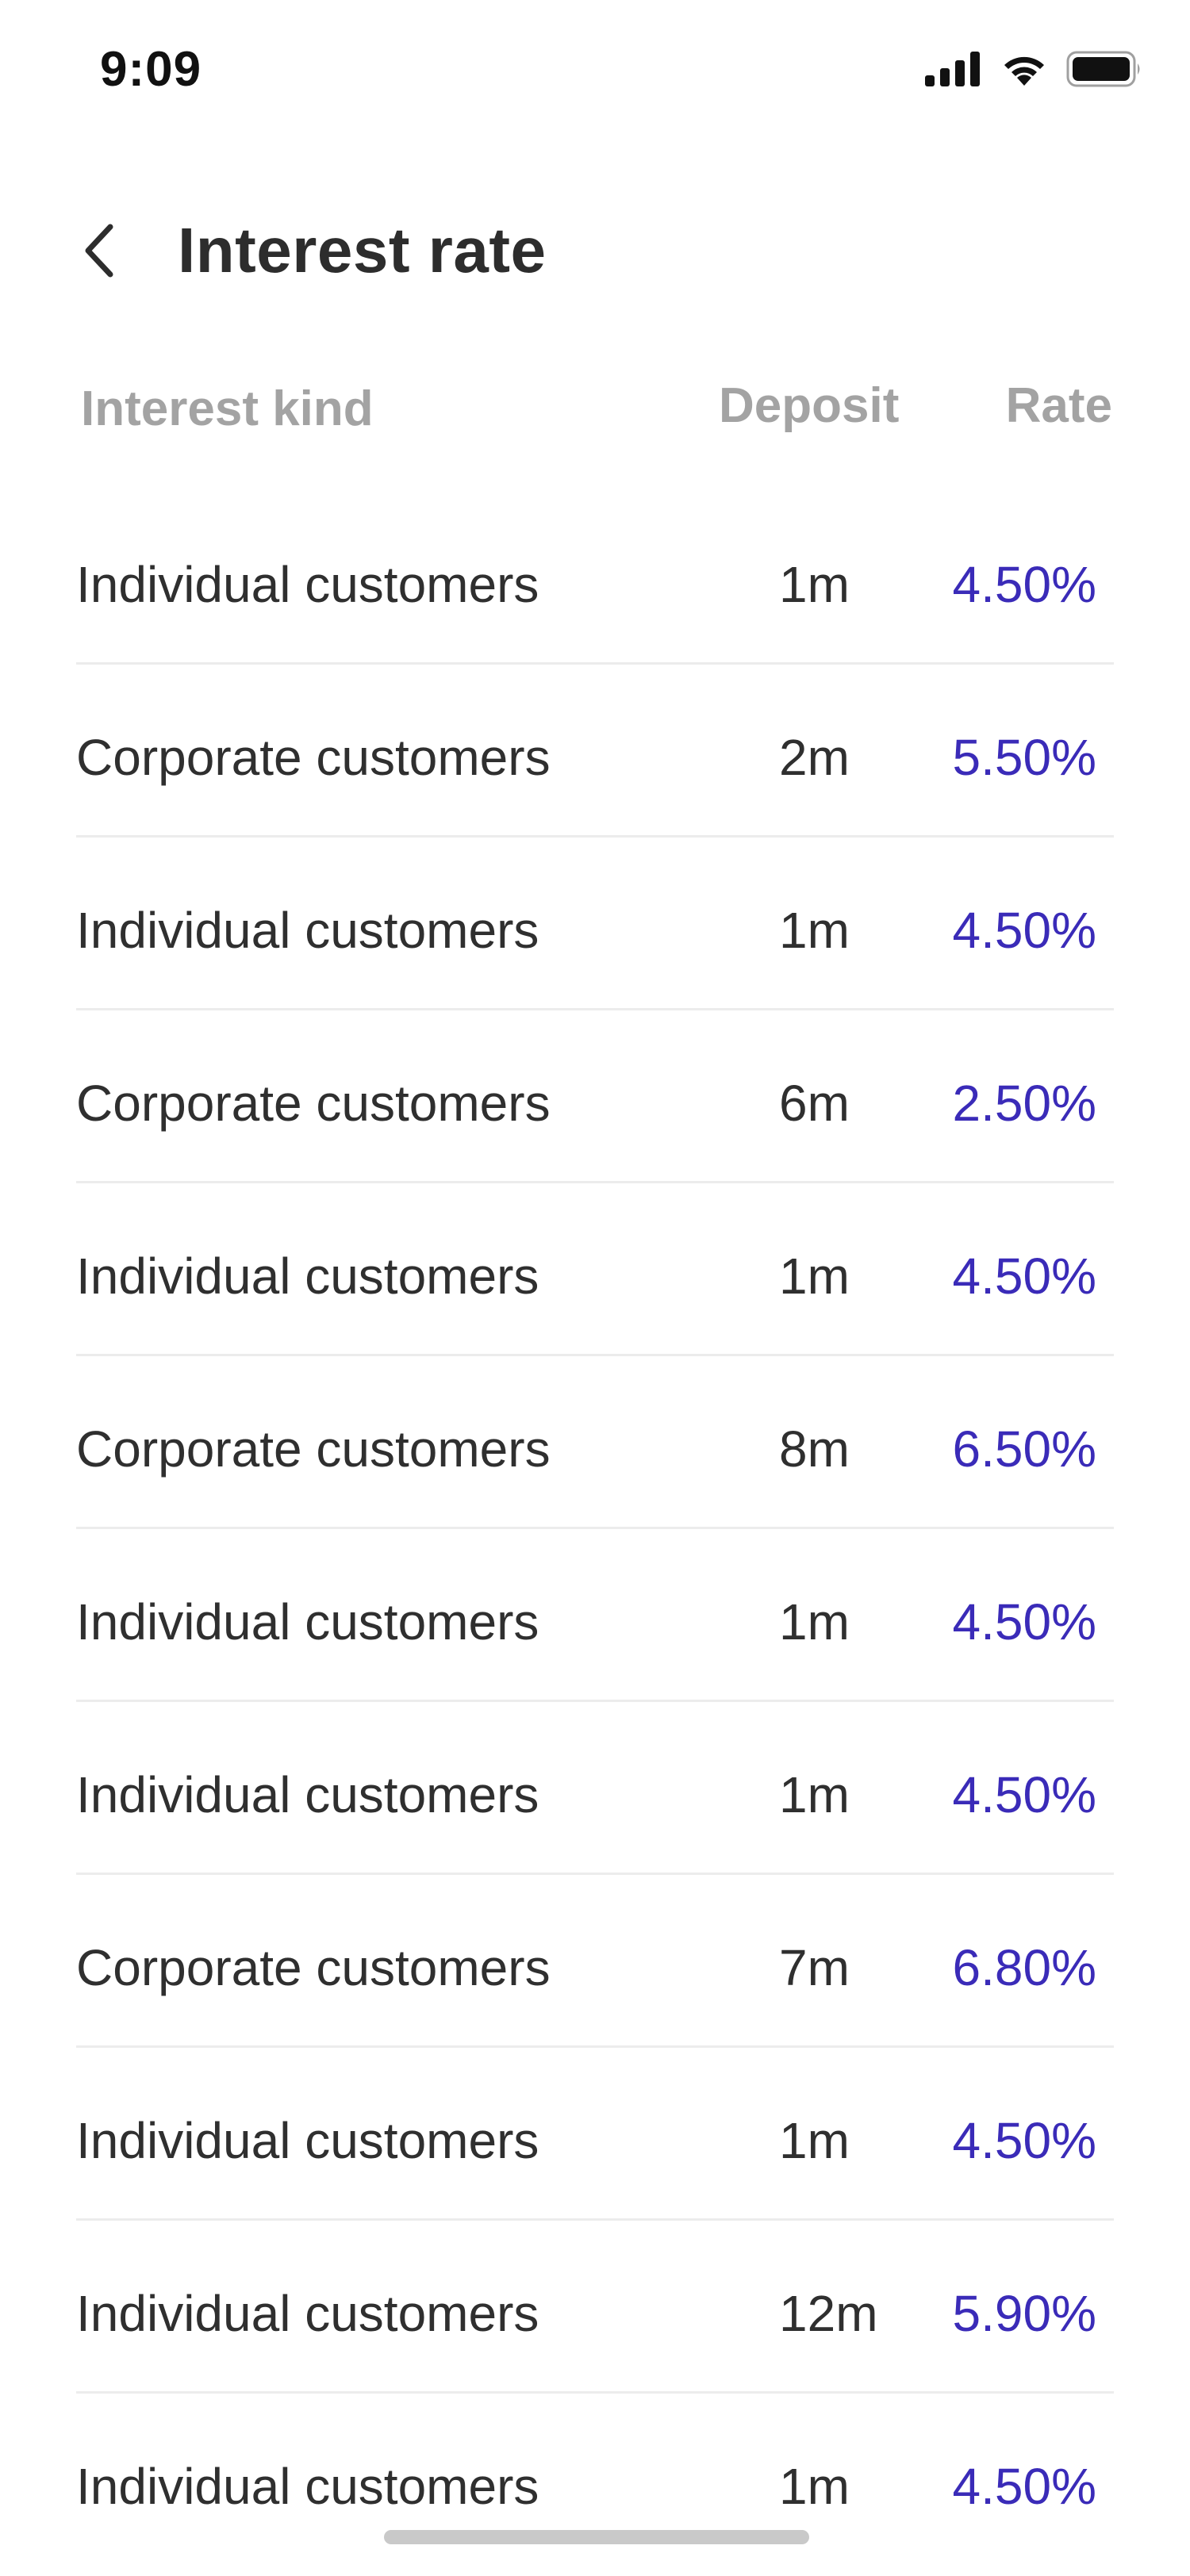 This screenshot has height=2576, width=1190. What do you see at coordinates (595, 249) in the screenshot?
I see `header: Interest rate` at bounding box center [595, 249].